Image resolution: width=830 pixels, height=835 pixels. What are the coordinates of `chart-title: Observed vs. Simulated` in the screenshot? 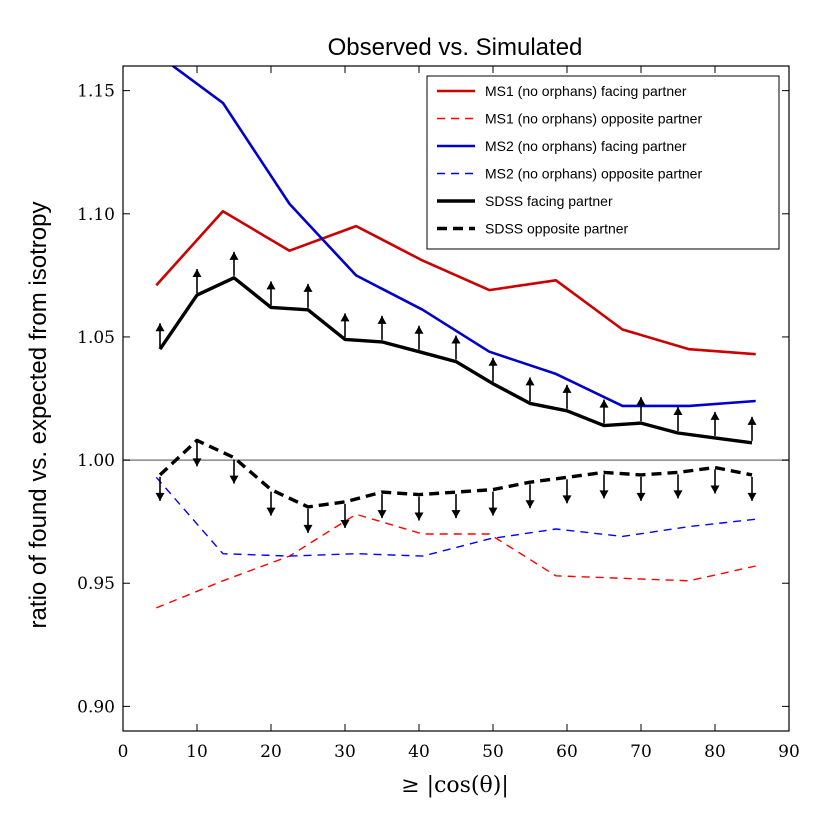 It's located at (455, 47).